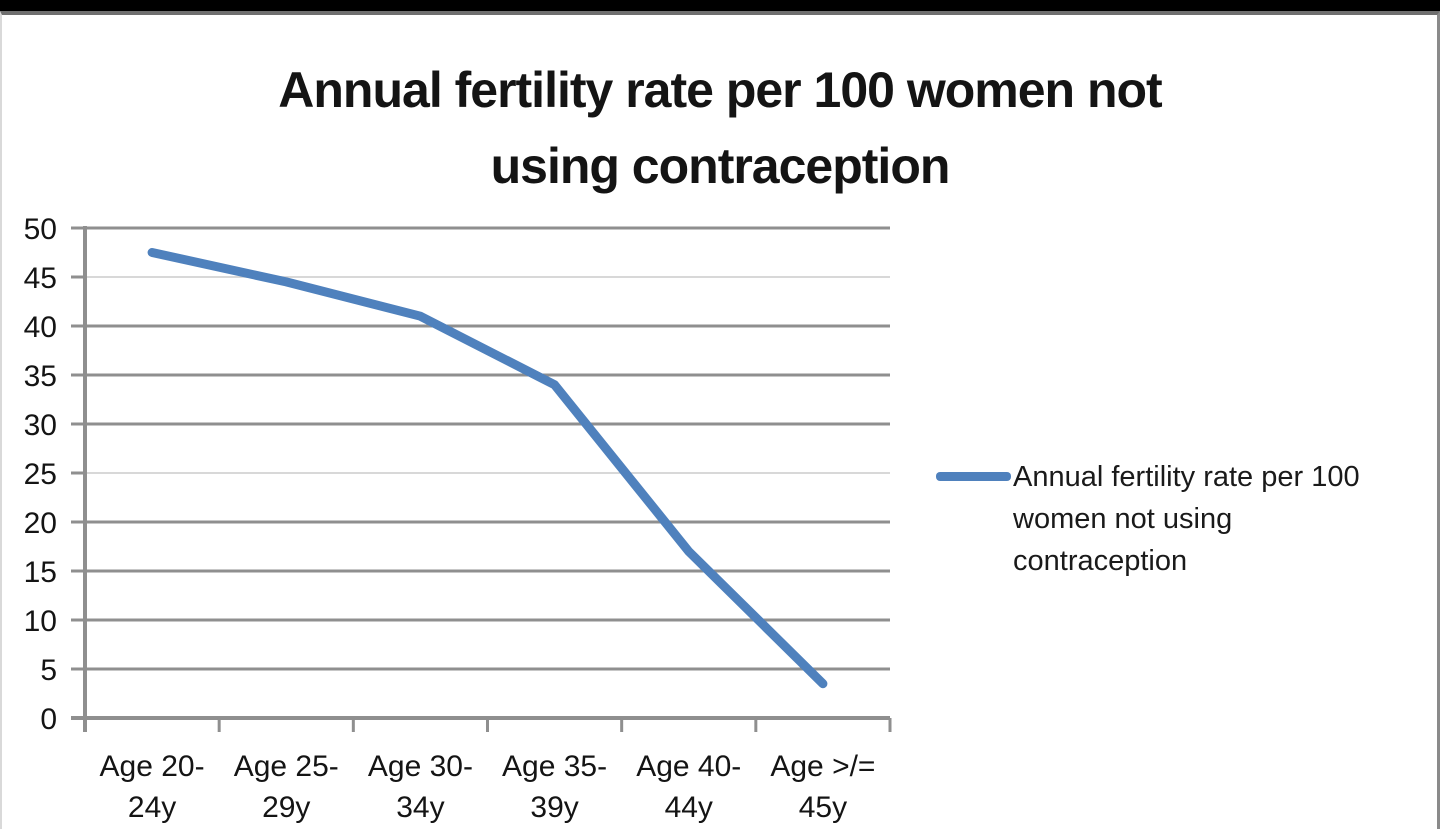  Describe the element at coordinates (1123, 519) in the screenshot. I see `legend-label-line-2: women not using` at that location.